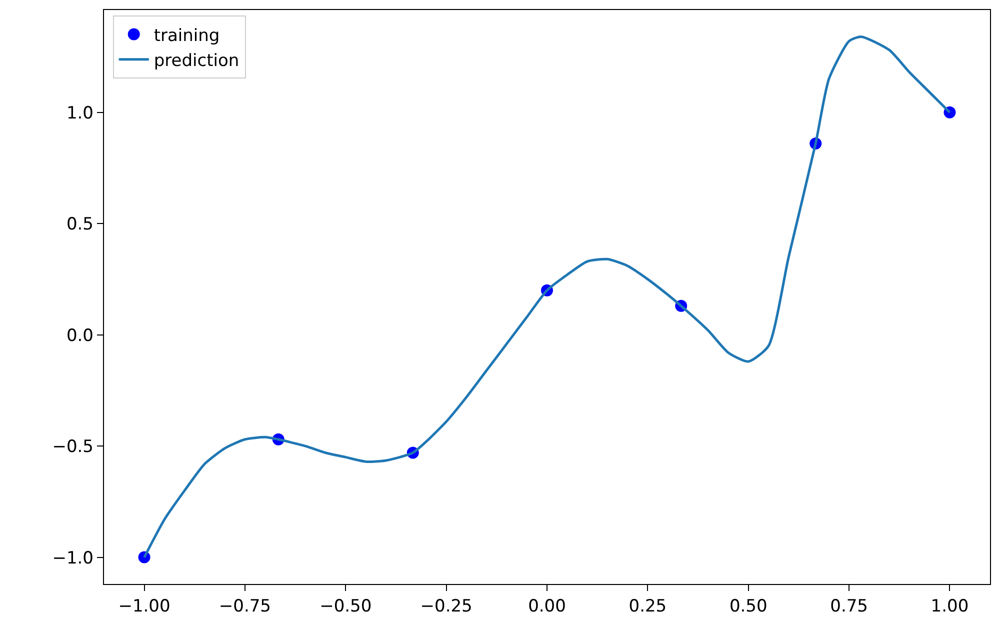 The height and width of the screenshot is (635, 994). What do you see at coordinates (80, 113) in the screenshot?
I see `y-tick-label: 1.0` at bounding box center [80, 113].